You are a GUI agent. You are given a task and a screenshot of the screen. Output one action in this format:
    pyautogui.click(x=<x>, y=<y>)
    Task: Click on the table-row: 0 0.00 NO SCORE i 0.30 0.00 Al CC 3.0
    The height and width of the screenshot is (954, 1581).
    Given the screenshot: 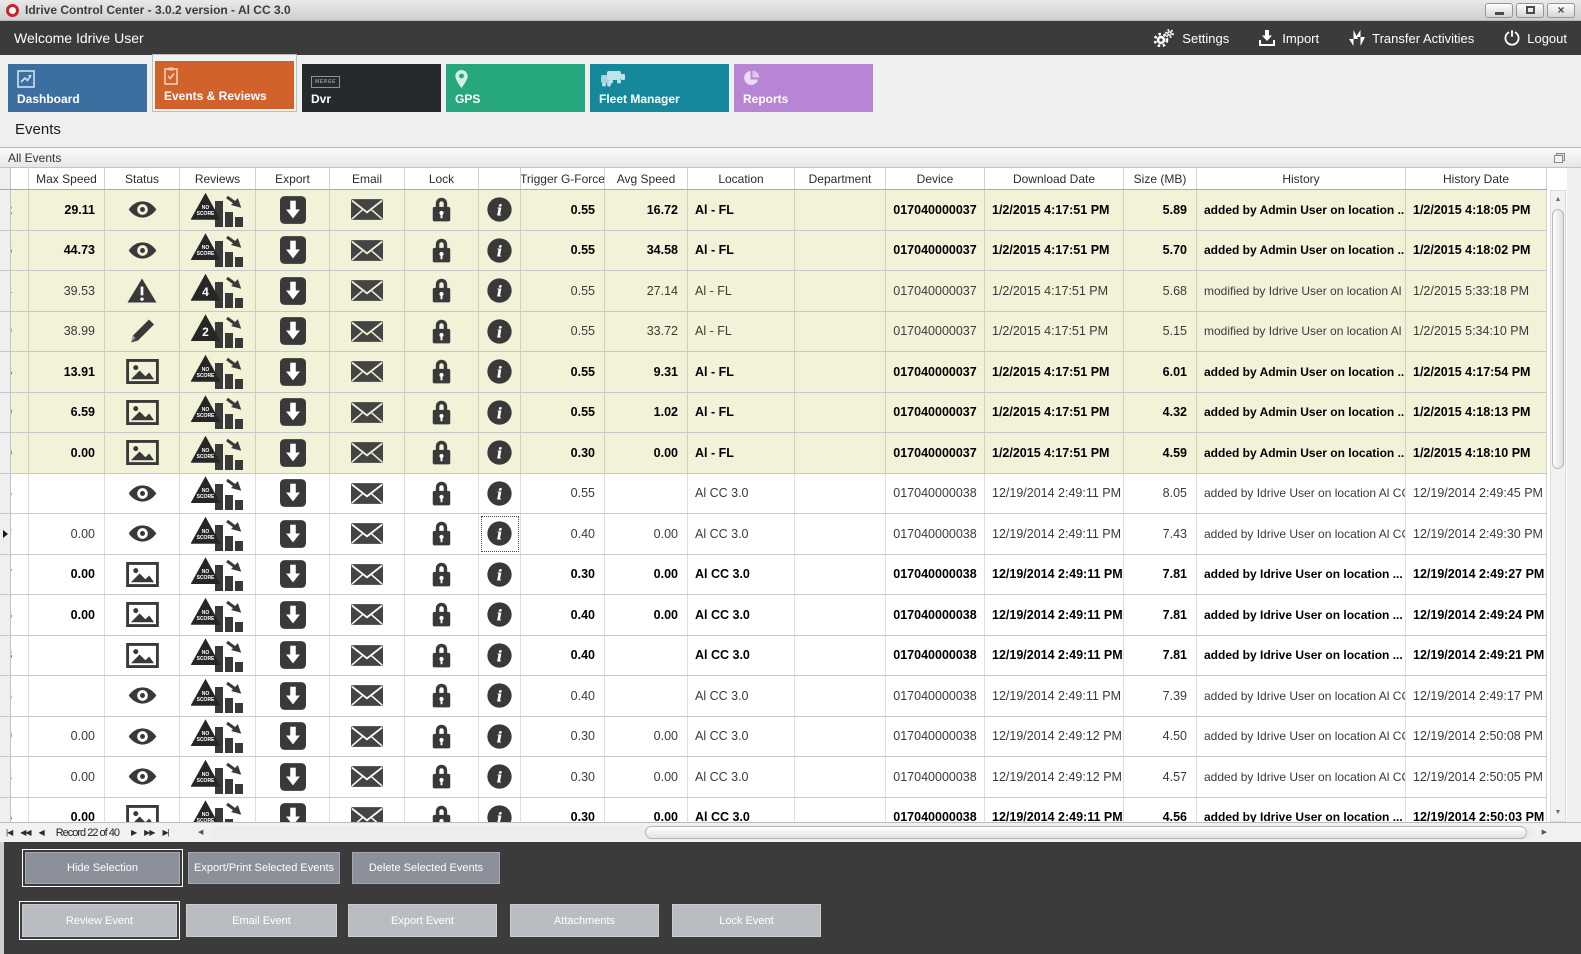 What is the action you would take?
    pyautogui.click(x=773, y=736)
    